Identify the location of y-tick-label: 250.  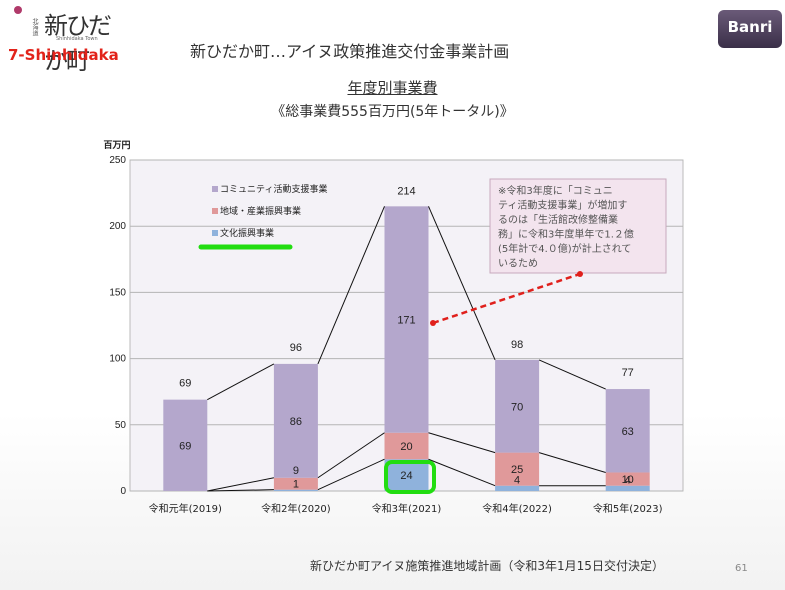
(117, 160).